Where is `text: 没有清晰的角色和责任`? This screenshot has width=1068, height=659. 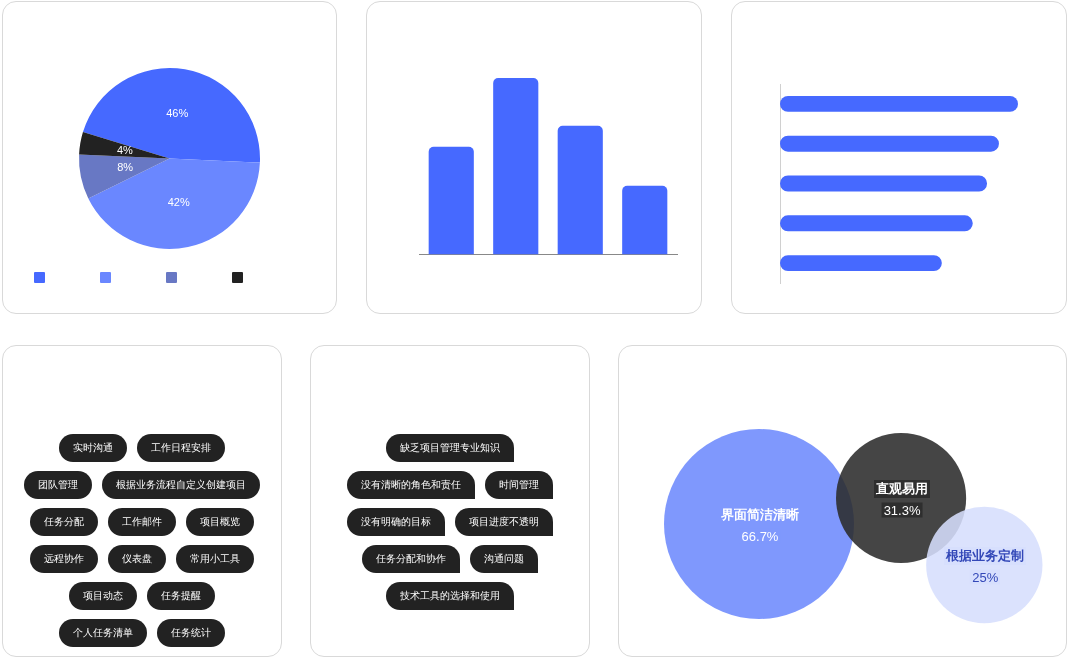
text: 没有清晰的角色和责任 is located at coordinates (411, 485).